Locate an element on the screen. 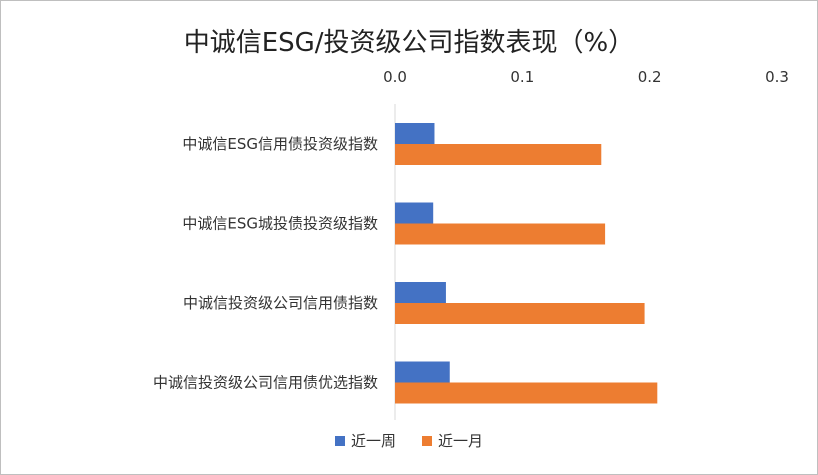  legend-item-week: 近一周 is located at coordinates (365, 440).